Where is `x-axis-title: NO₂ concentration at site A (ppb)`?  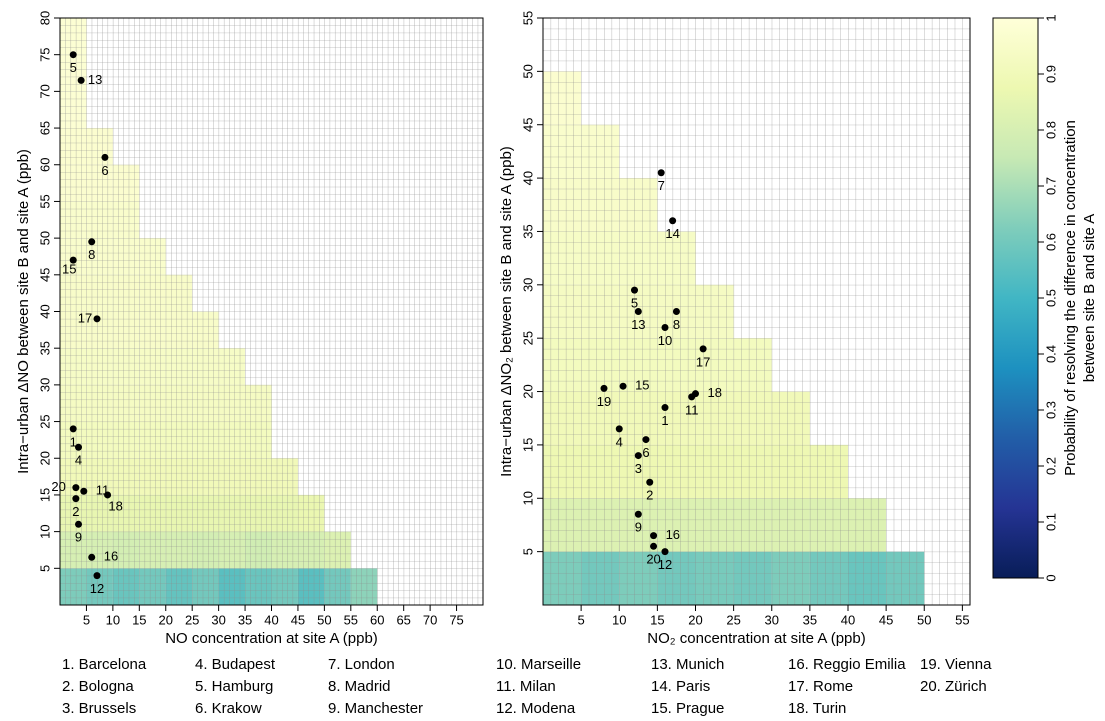 x-axis-title: NO₂ concentration at site A (ppb) is located at coordinates (756, 638).